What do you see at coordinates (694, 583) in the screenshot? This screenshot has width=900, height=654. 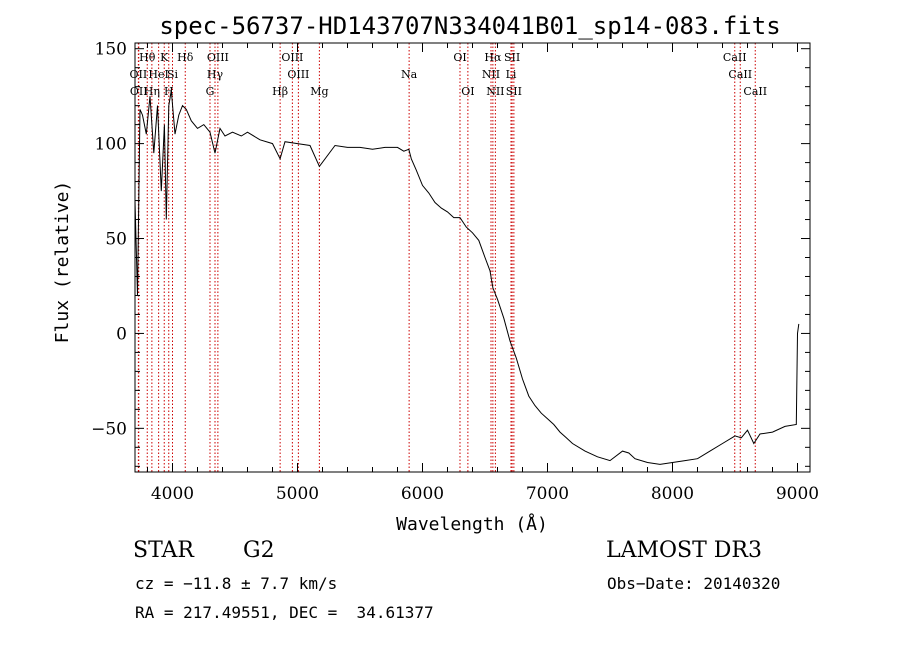 I see `observation-date: Obs−Date: 20140320` at bounding box center [694, 583].